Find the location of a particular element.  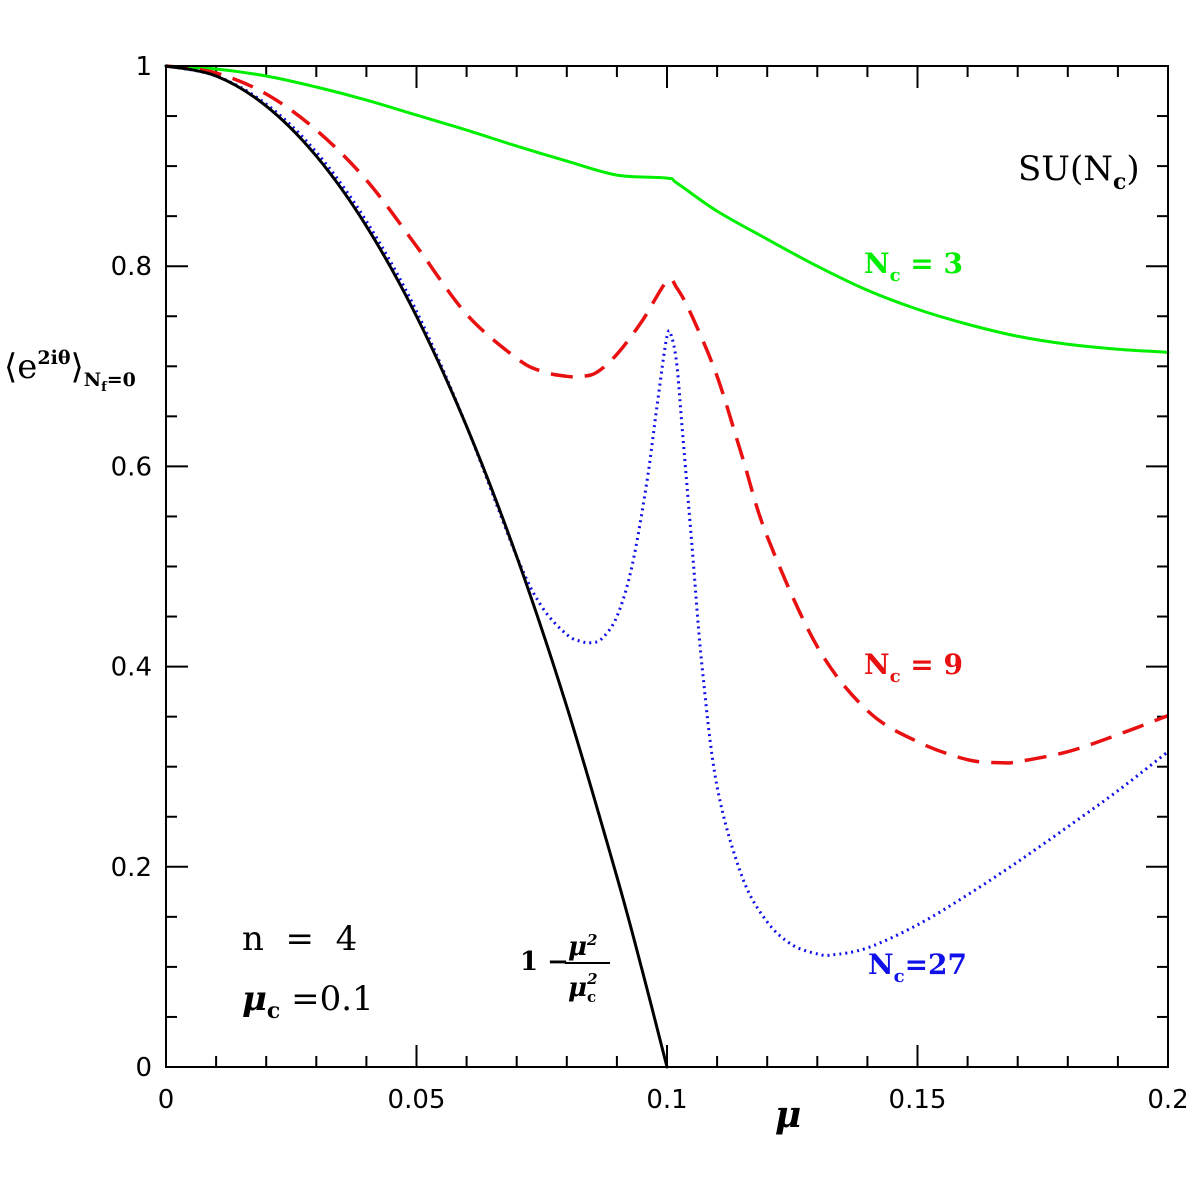

series-label-nc3: Nc = 3 is located at coordinates (913, 266).